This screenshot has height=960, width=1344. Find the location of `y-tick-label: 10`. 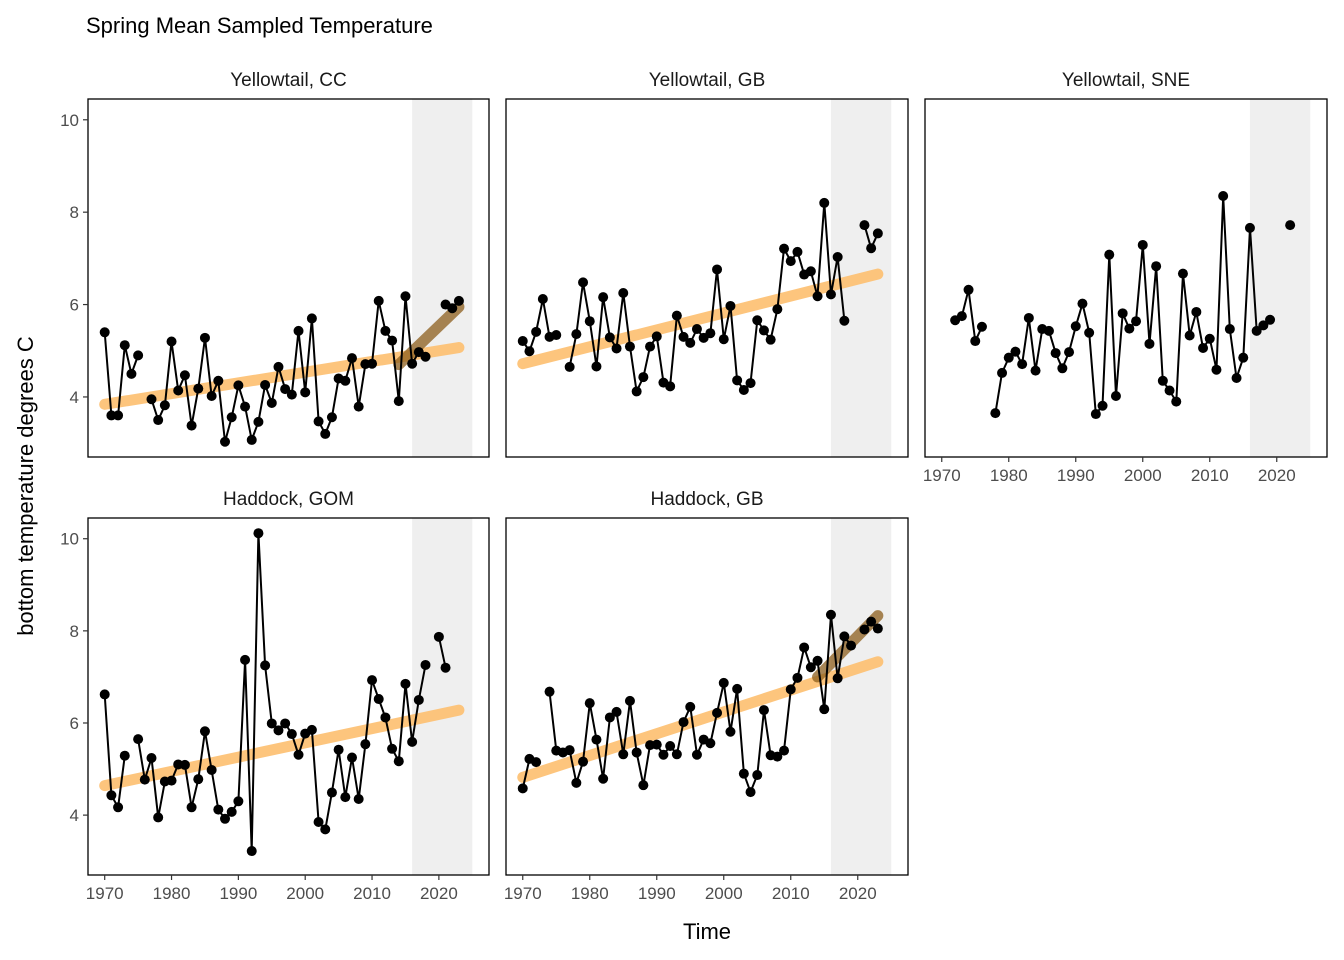

y-tick-label: 10 is located at coordinates (69, 539).